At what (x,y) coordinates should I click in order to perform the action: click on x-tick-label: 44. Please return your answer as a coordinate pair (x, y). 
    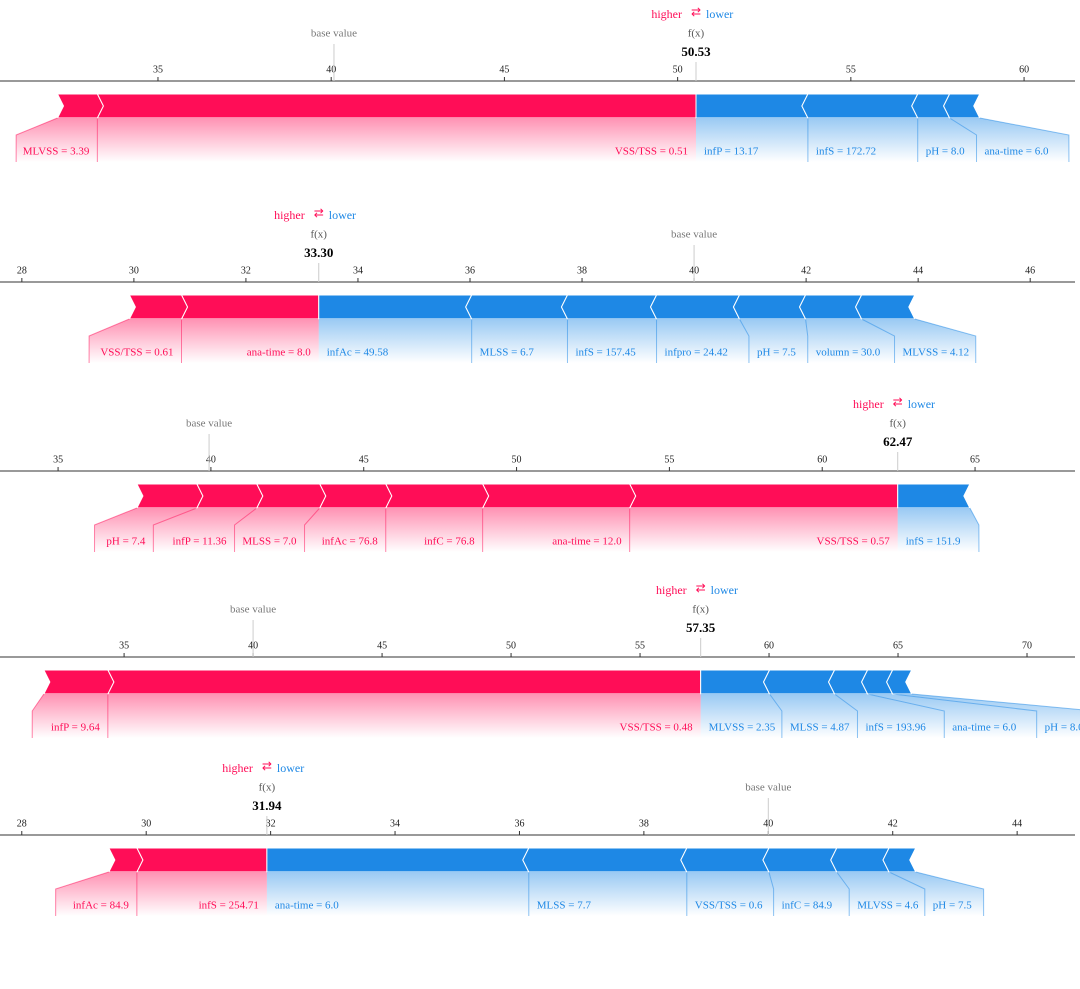
    Looking at the image, I should click on (918, 270).